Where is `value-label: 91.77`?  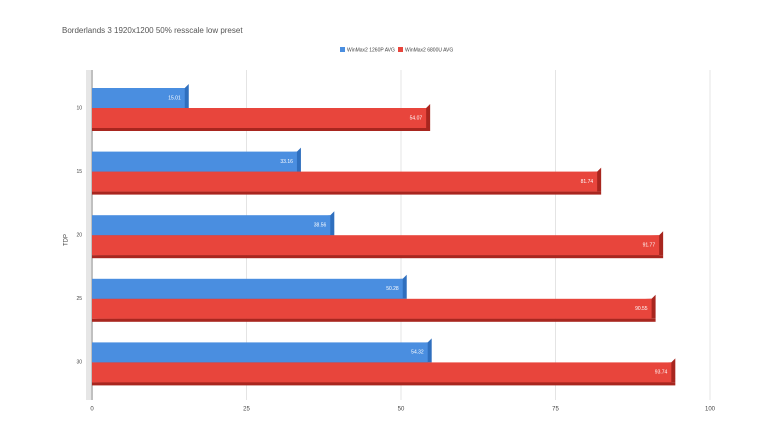 value-label: 91.77 is located at coordinates (649, 246).